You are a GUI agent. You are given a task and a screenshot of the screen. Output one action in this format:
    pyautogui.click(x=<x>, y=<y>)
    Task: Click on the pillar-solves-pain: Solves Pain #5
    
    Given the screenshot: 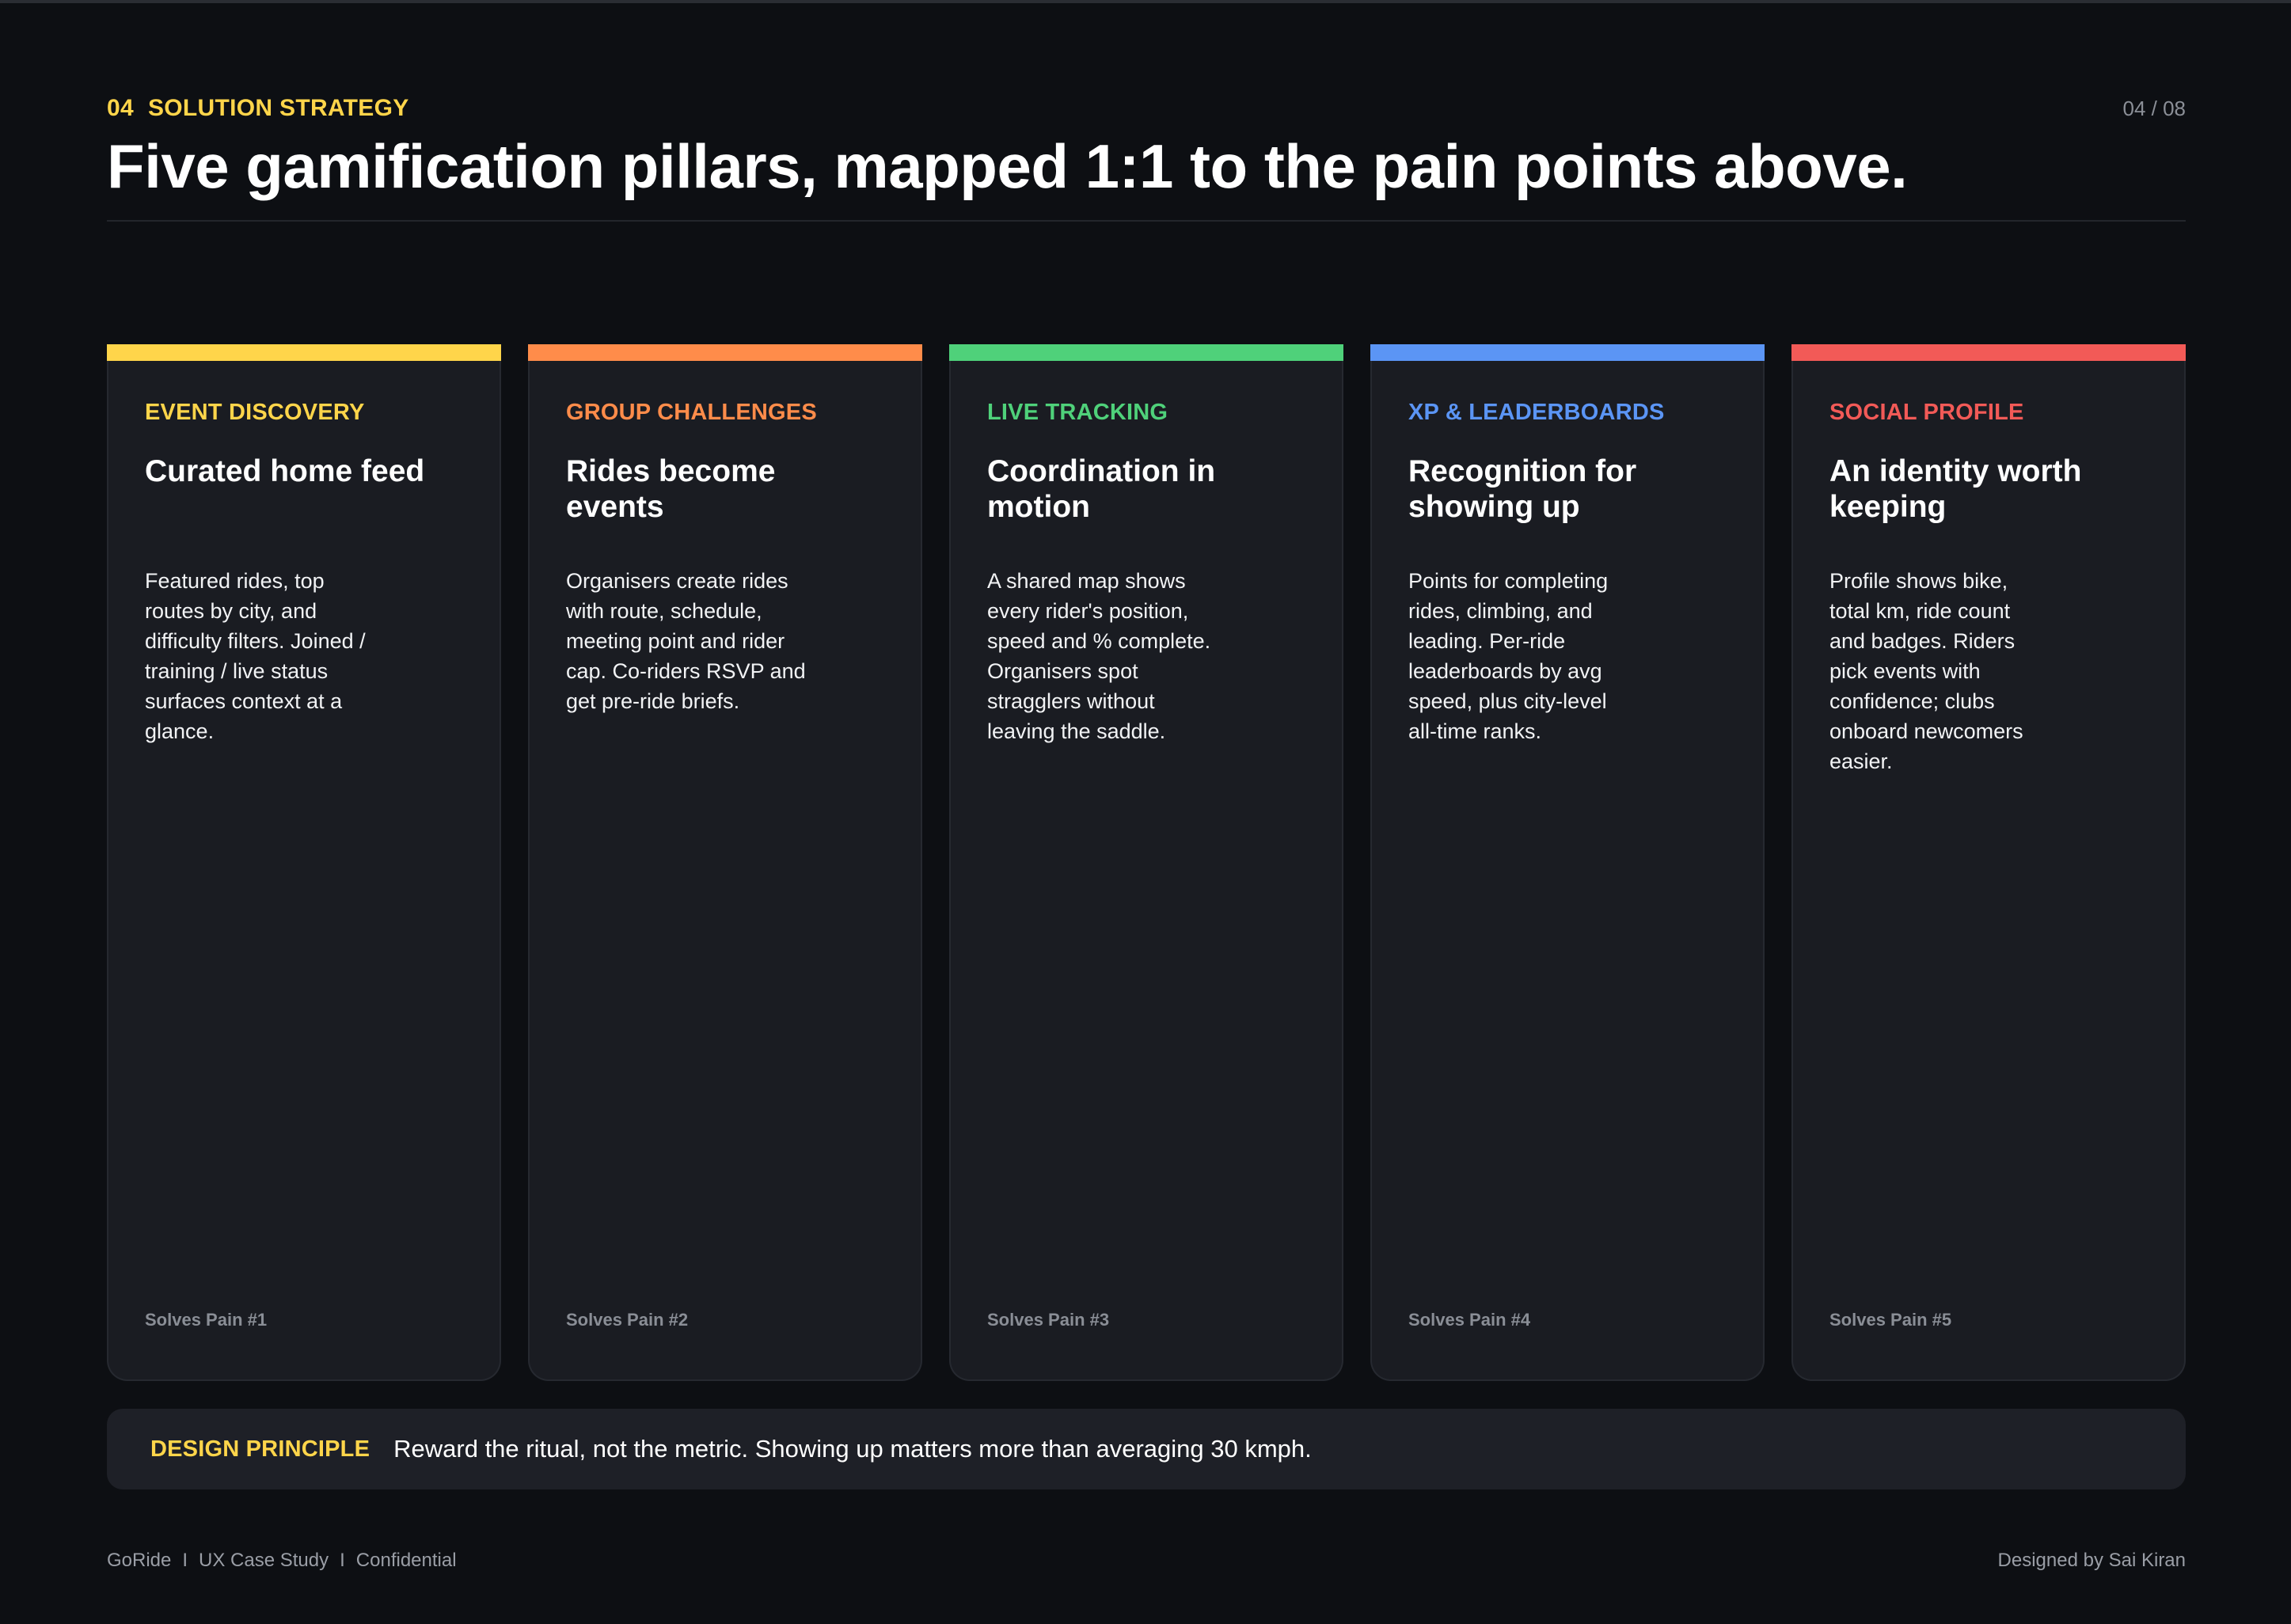 What is the action you would take?
    pyautogui.click(x=1890, y=1320)
    